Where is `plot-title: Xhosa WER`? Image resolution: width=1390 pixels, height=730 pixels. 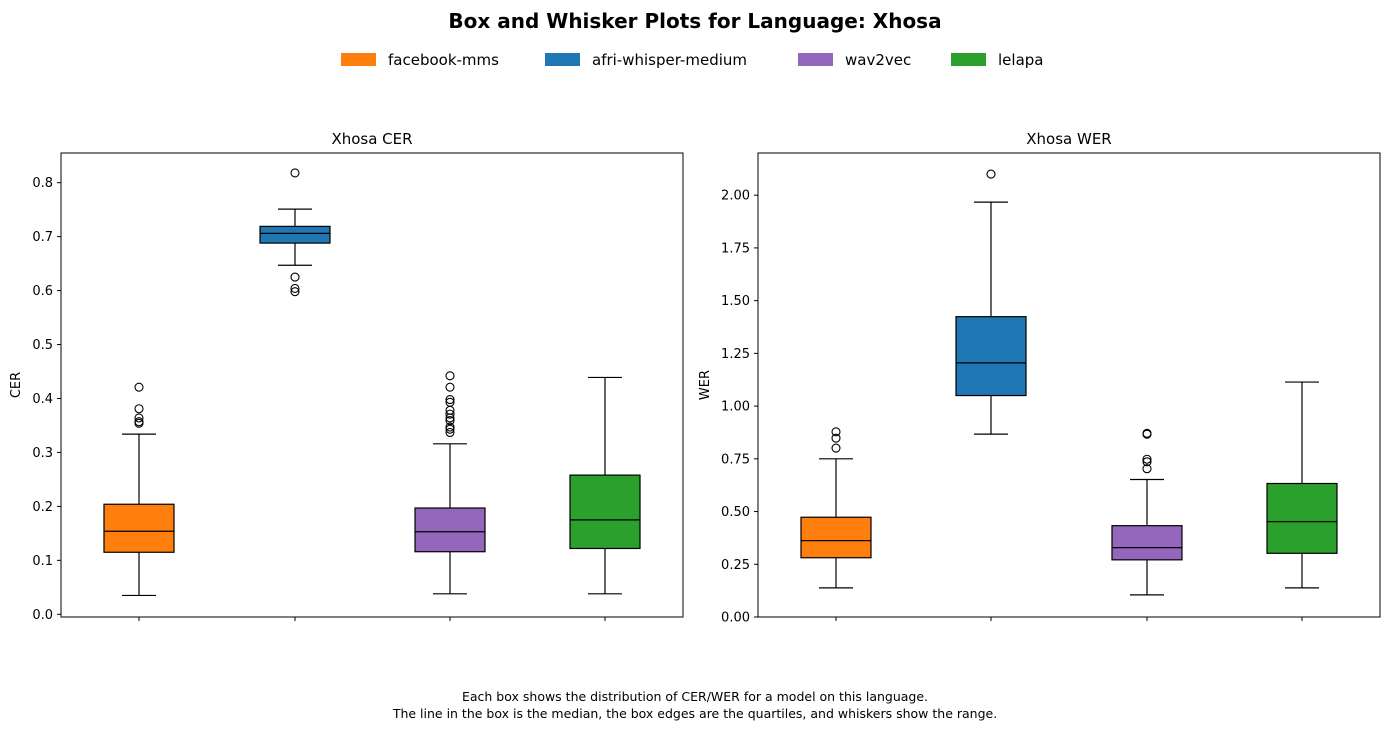
plot-title: Xhosa WER is located at coordinates (1068, 139).